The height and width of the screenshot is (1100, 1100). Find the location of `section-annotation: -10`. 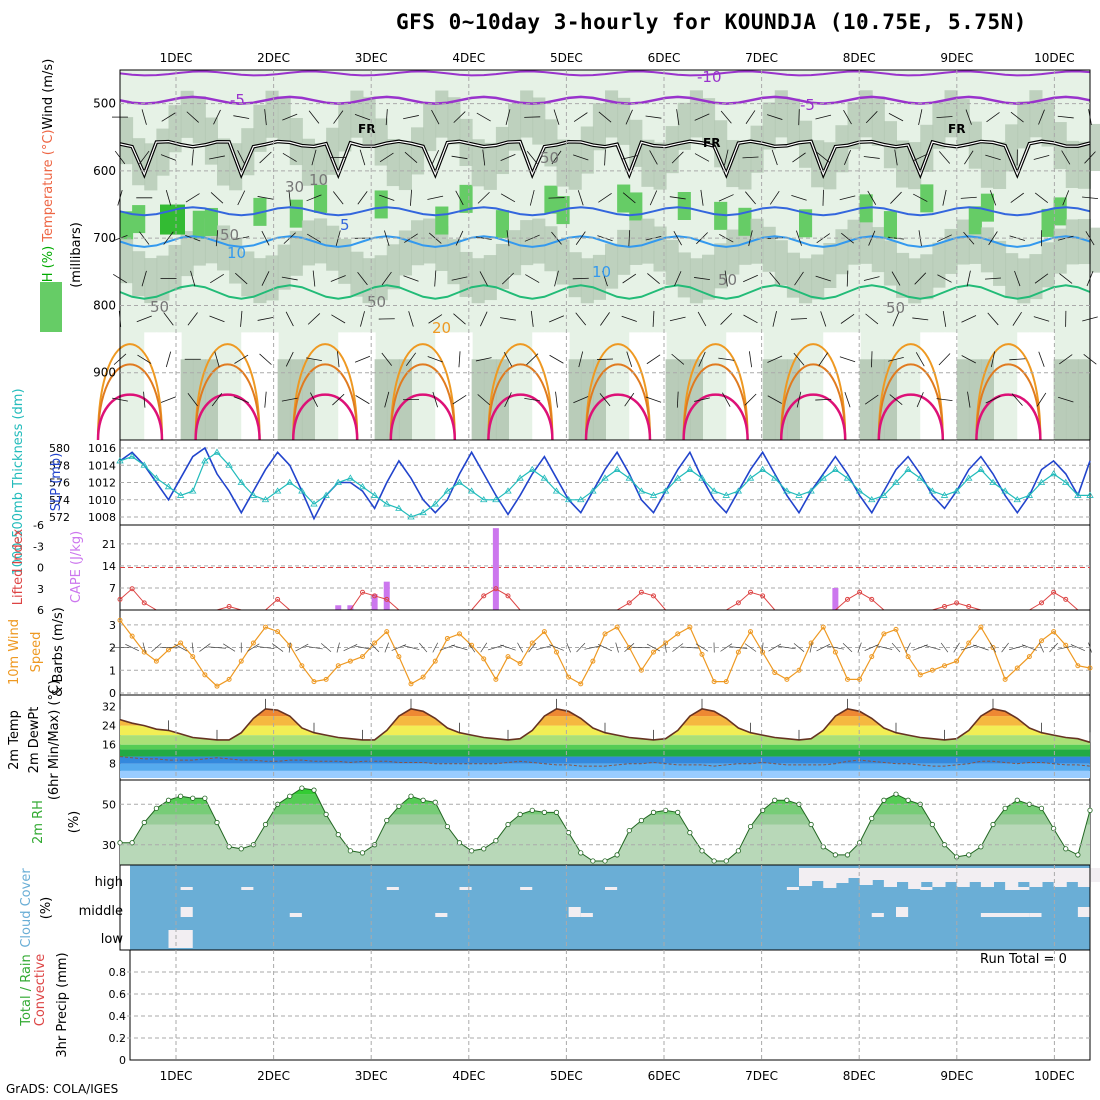

section-annotation: -10 is located at coordinates (709, 77).